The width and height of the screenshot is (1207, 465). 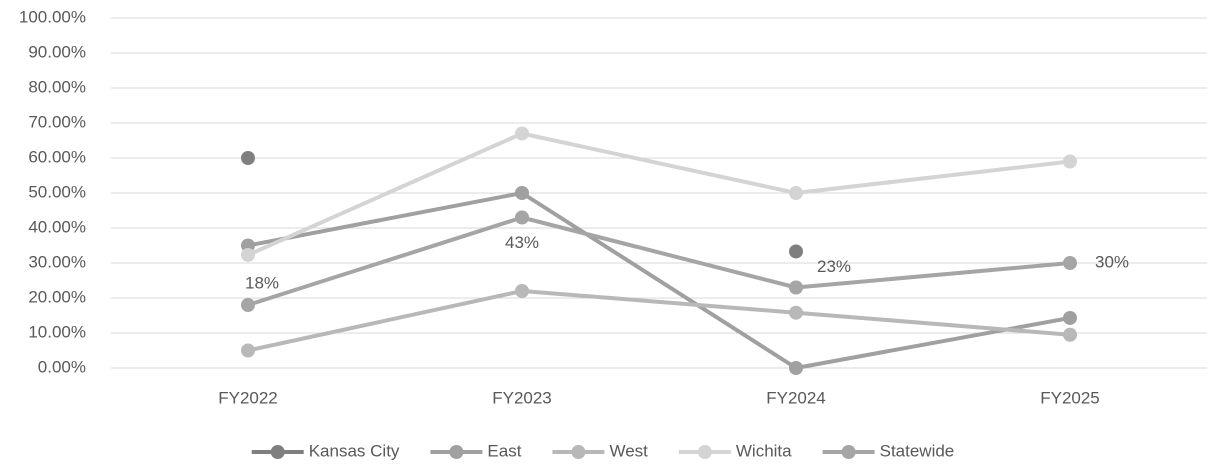 I want to click on x-tick-label: FY2022, so click(x=248, y=397).